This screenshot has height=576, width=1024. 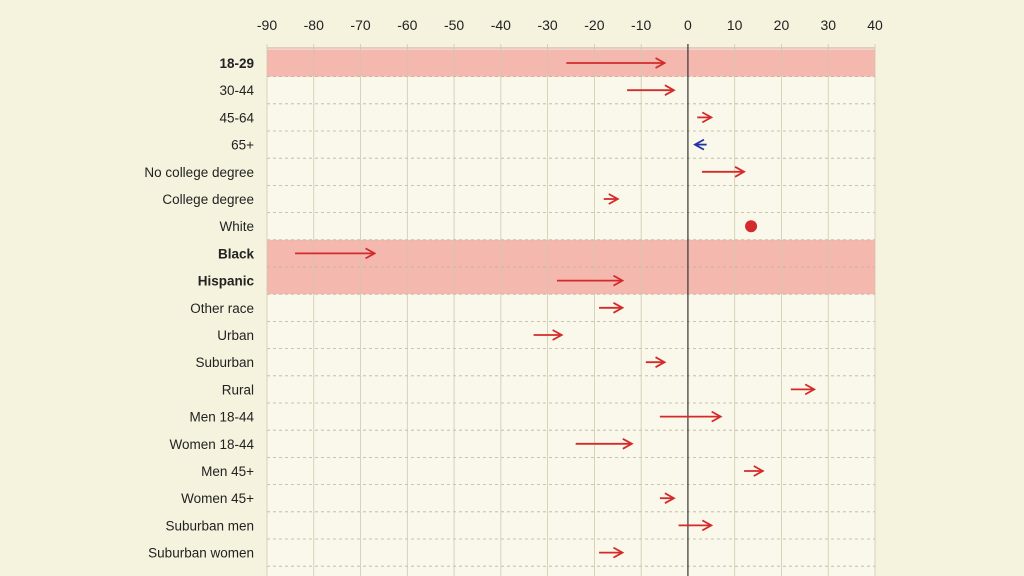 What do you see at coordinates (407, 25) in the screenshot?
I see `x-tick-label: -60` at bounding box center [407, 25].